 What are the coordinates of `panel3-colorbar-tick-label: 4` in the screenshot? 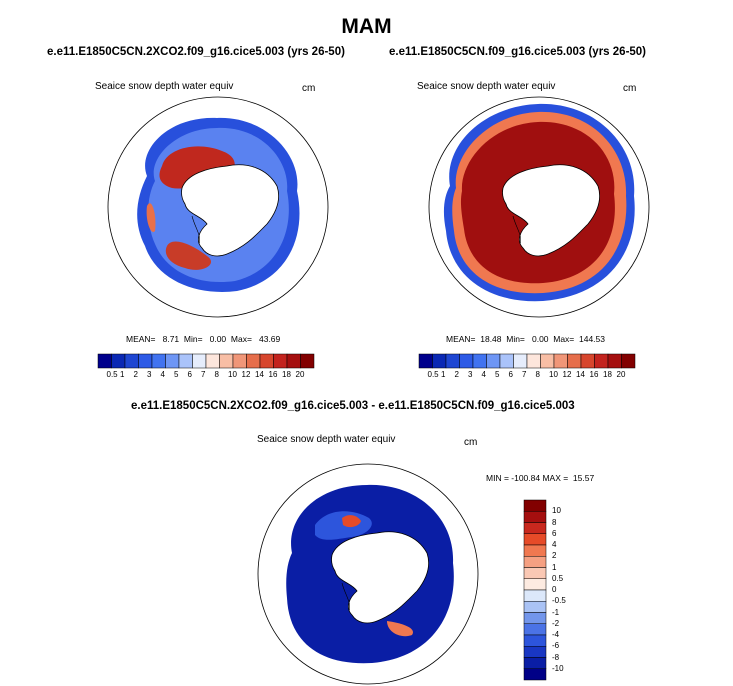 It's located at (554, 544).